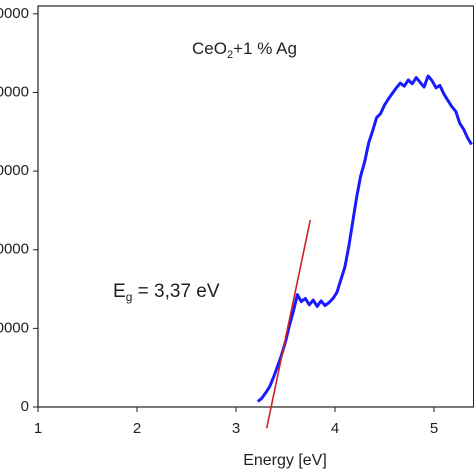  I want to click on data-line, so click(288, 324).